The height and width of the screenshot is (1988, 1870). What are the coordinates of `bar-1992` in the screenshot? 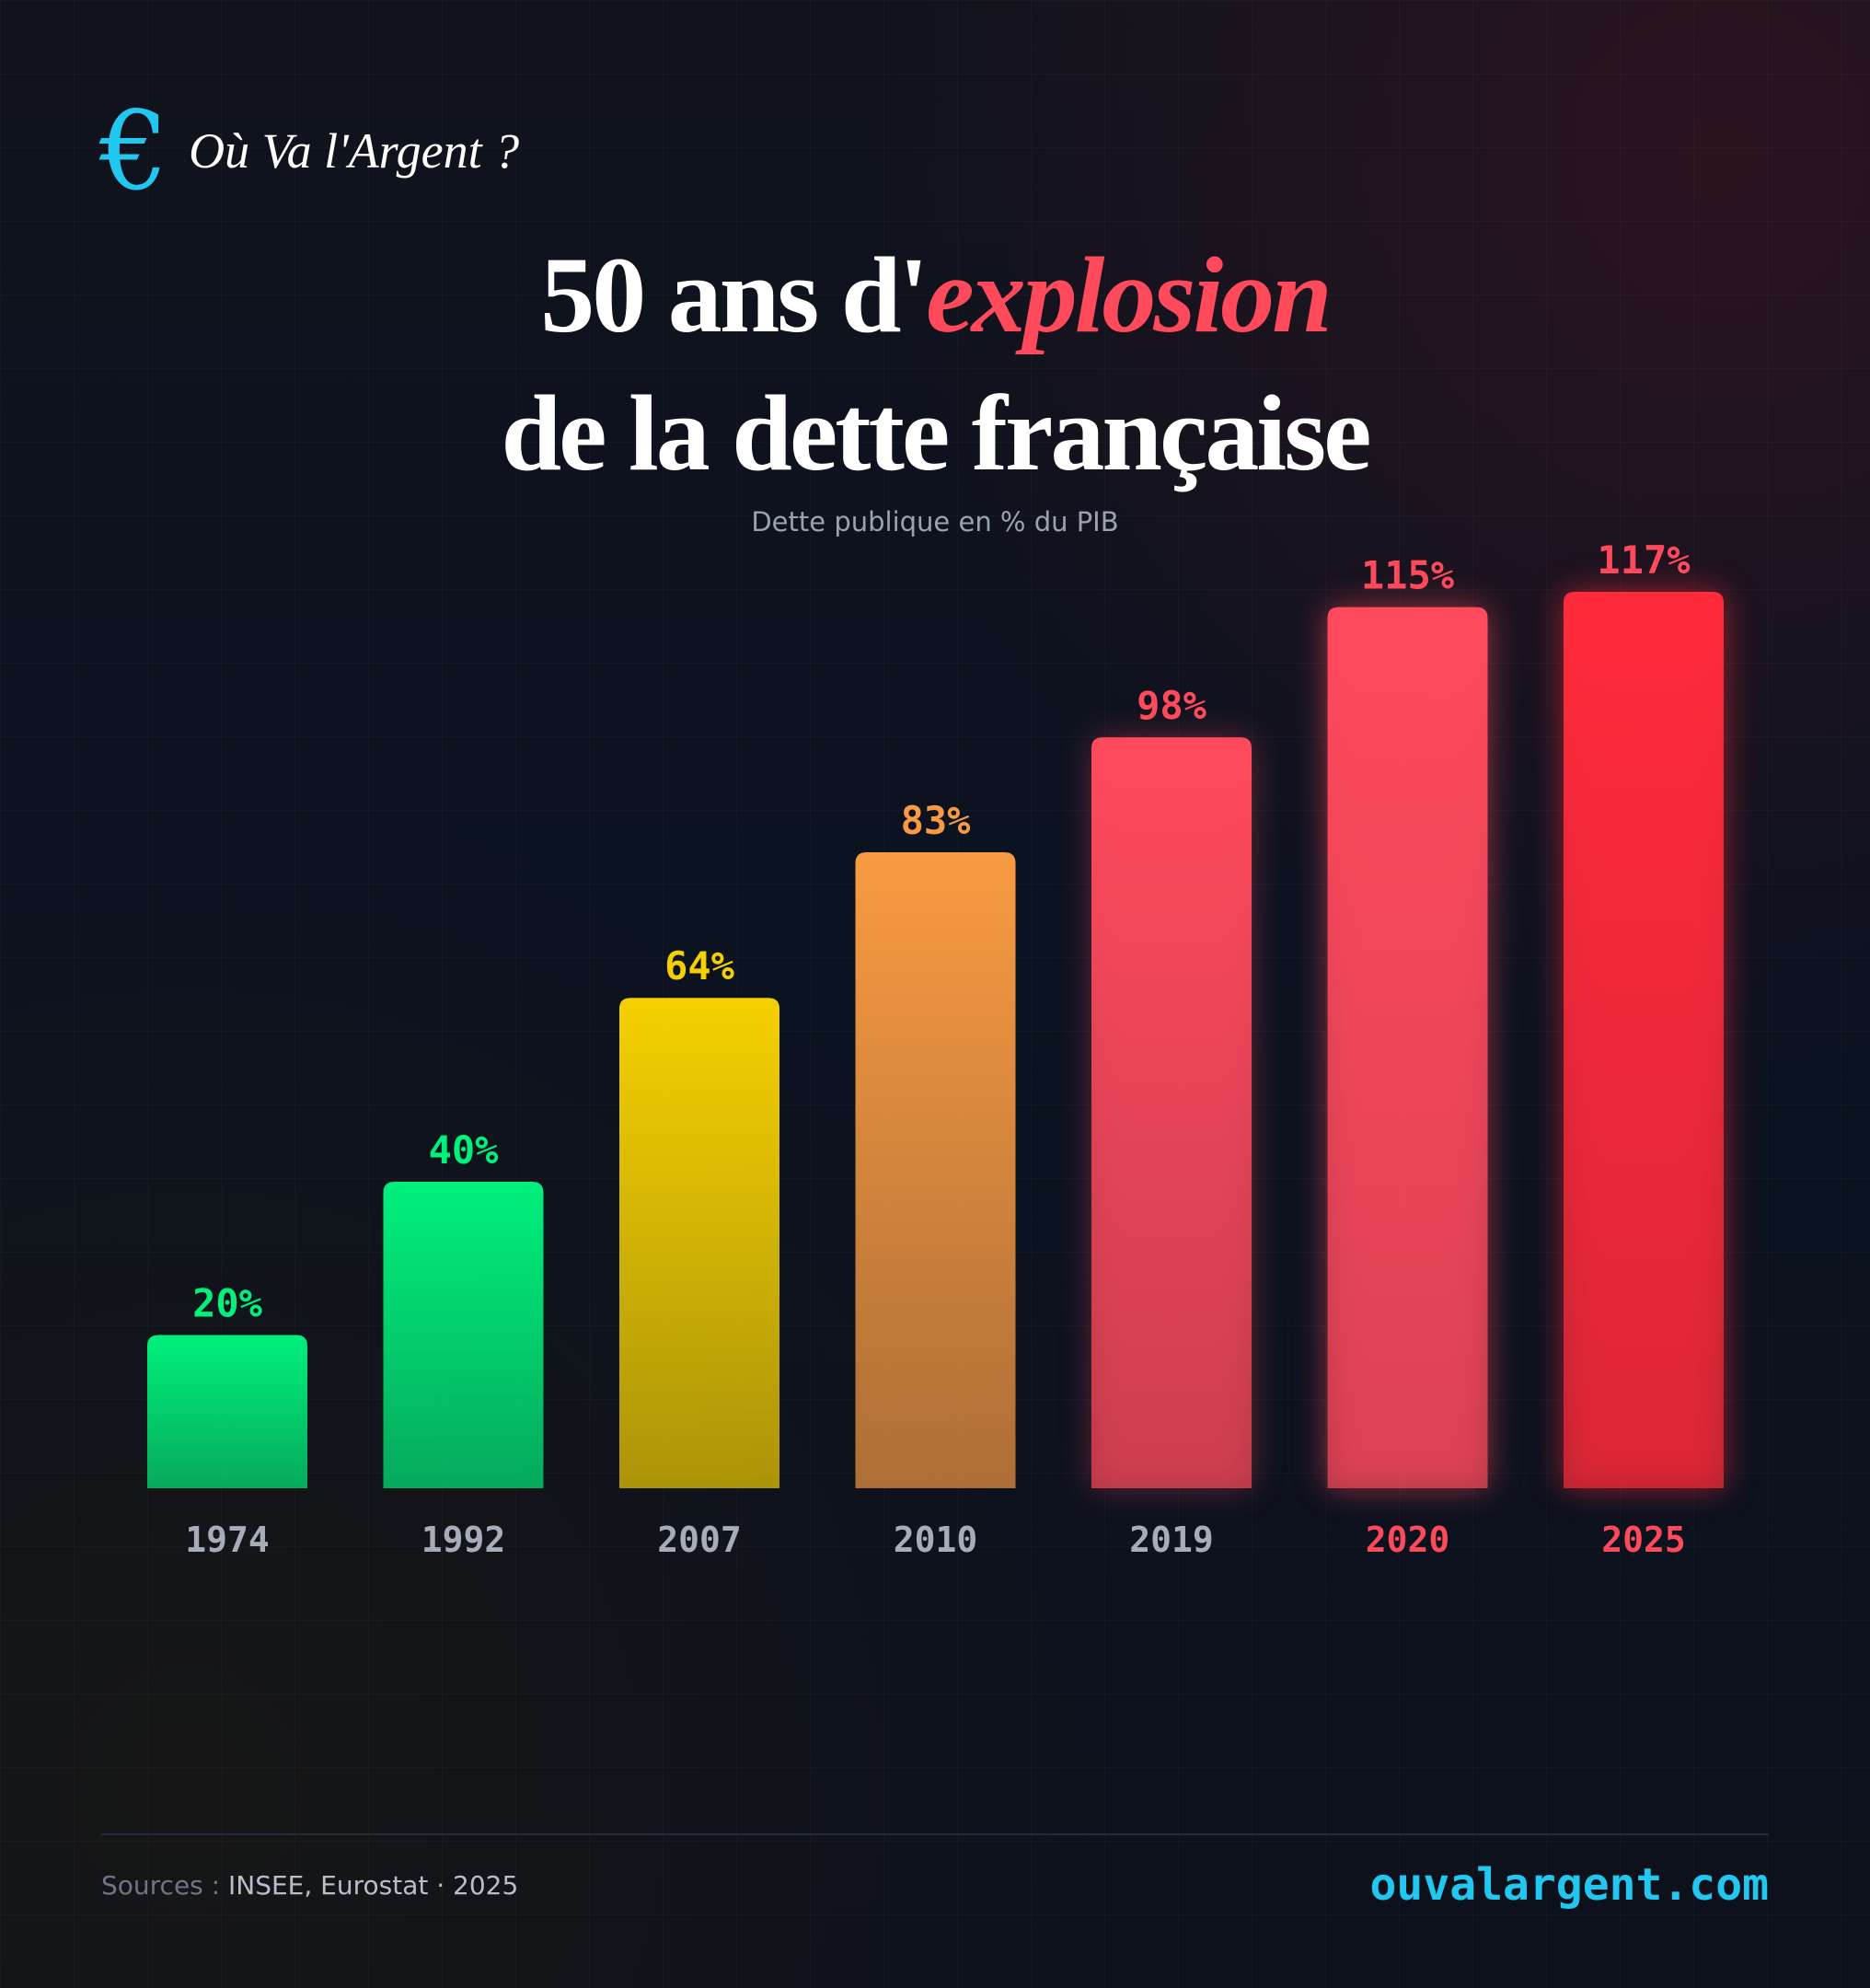 It's located at (464, 1335).